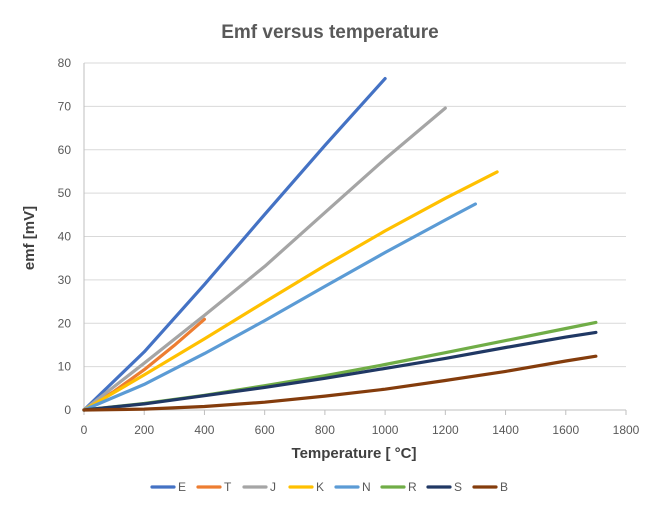  I want to click on legend-item-s: S, so click(444, 487).